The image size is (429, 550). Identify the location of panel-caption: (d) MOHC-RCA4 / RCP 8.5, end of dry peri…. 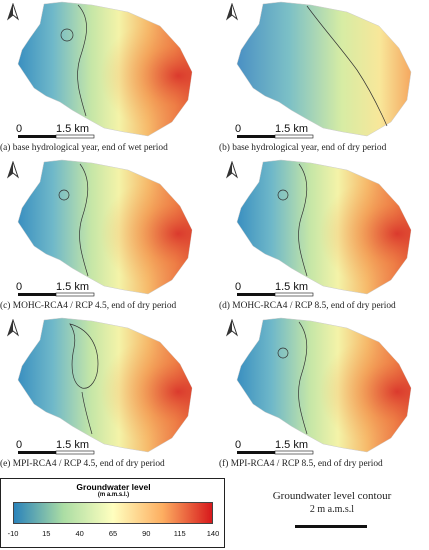
(307, 306).